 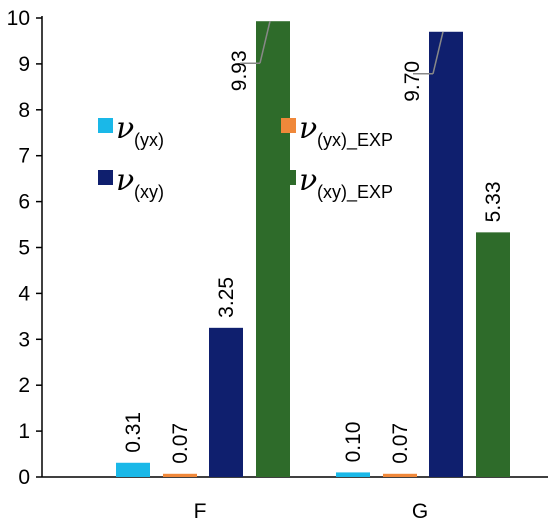 What do you see at coordinates (149, 192) in the screenshot?
I see `legend-entry-label: (xy)` at bounding box center [149, 192].